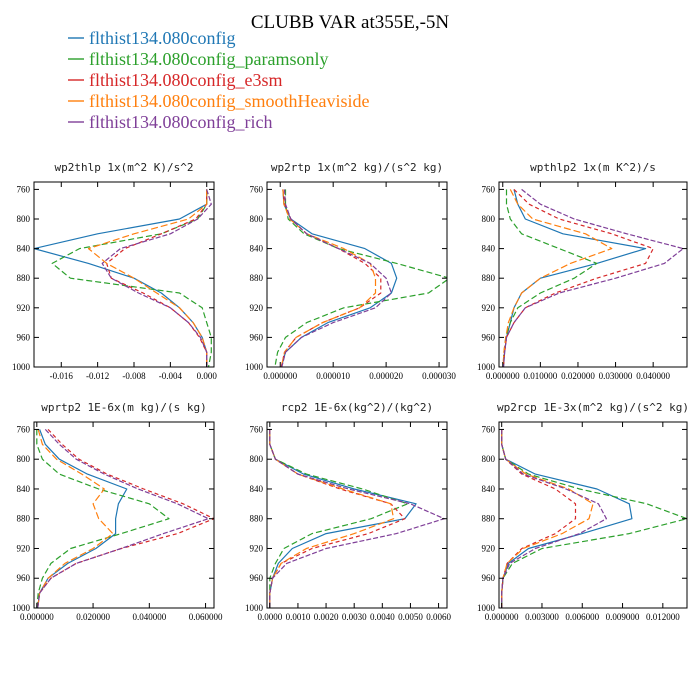 This screenshot has height=700, width=700. I want to click on x-tick-label: 0.030000, so click(616, 376).